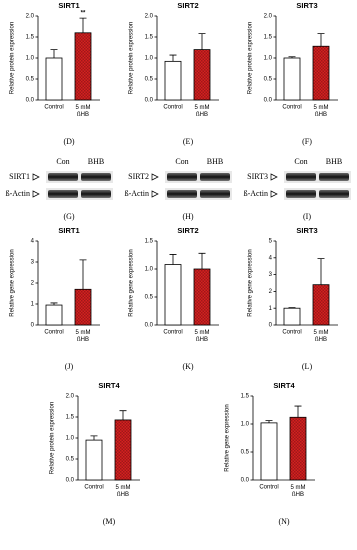 The width and height of the screenshot is (357, 550). I want to click on significance: **, so click(83, 14).